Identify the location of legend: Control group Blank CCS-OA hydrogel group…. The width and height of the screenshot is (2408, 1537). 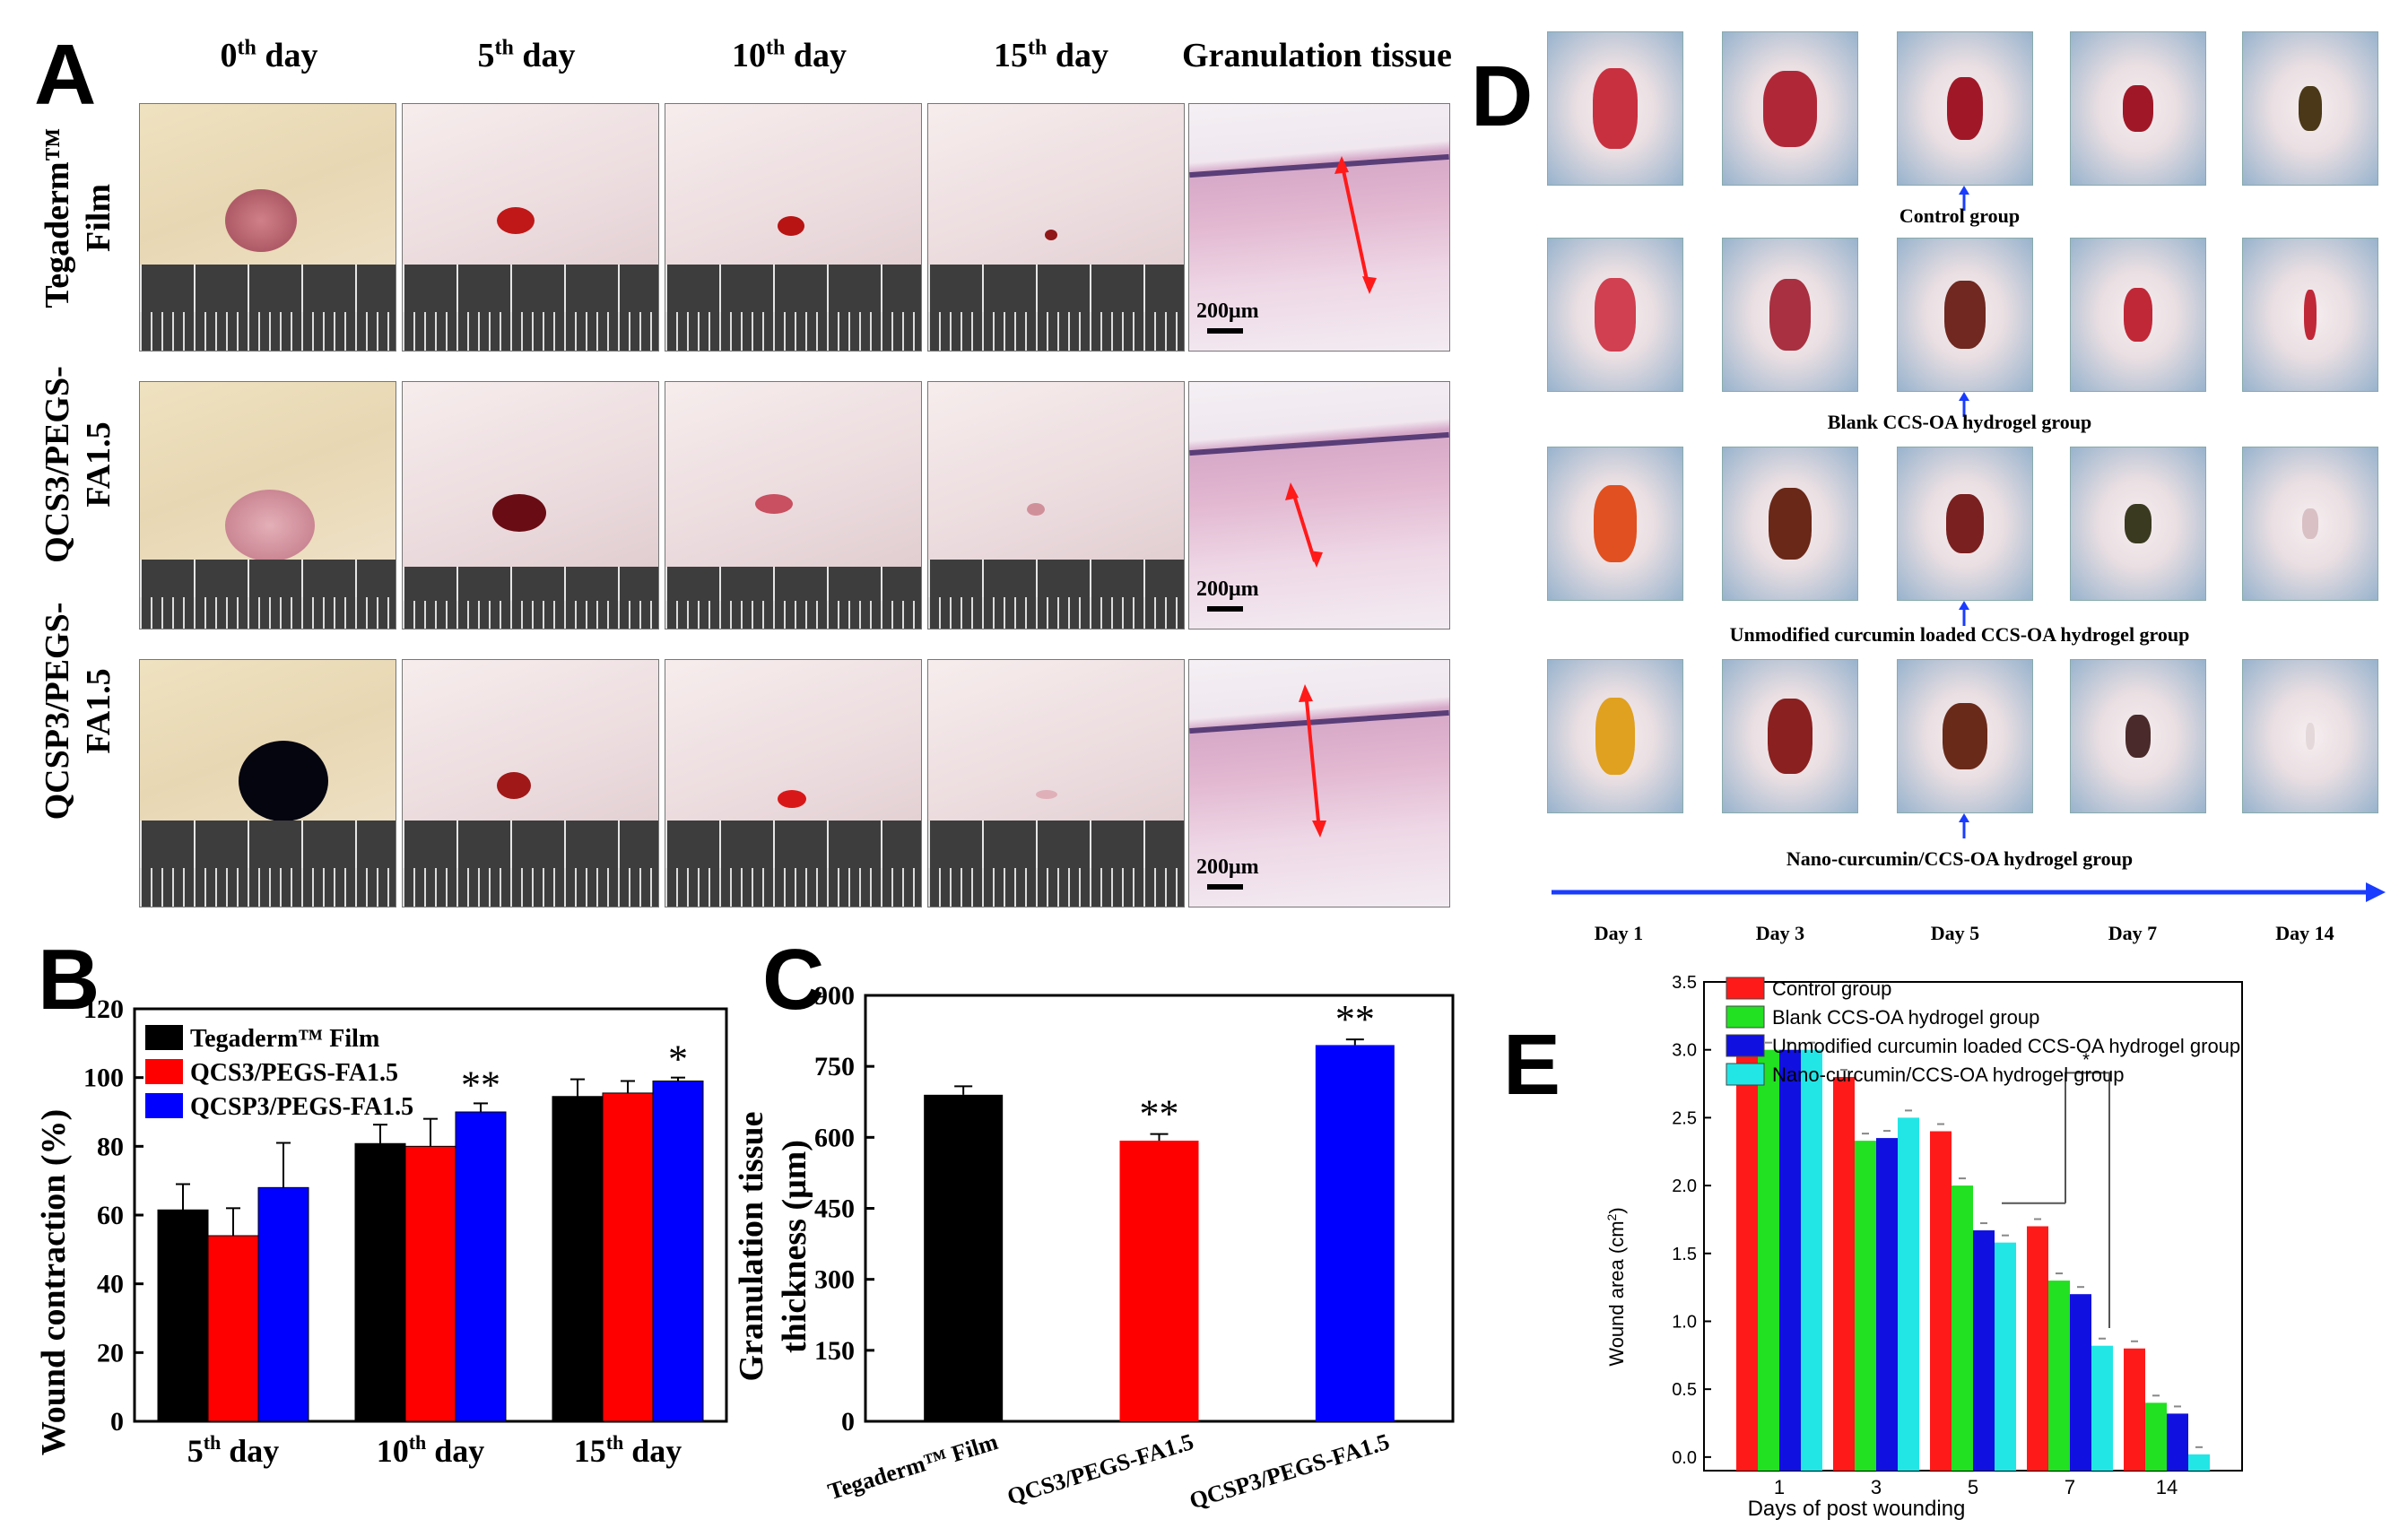
(1983, 1031).